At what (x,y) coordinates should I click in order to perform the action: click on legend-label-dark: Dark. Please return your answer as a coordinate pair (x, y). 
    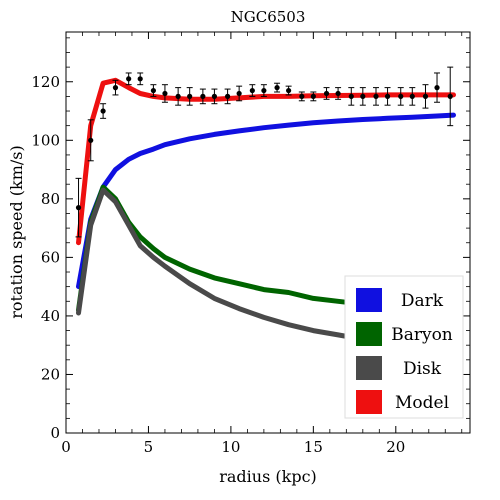
    Looking at the image, I should click on (422, 301).